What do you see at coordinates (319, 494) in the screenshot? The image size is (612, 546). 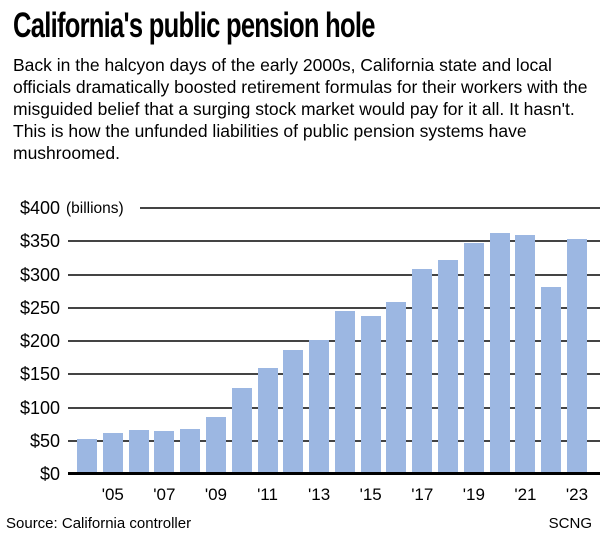 I see `x-tick-label: '13` at bounding box center [319, 494].